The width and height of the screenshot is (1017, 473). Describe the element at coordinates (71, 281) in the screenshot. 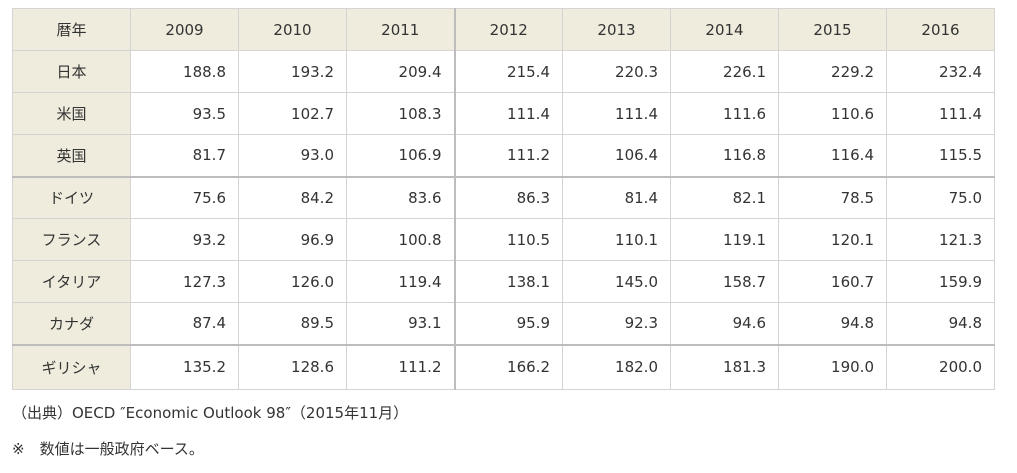

I see `row-label: イタリア` at that location.